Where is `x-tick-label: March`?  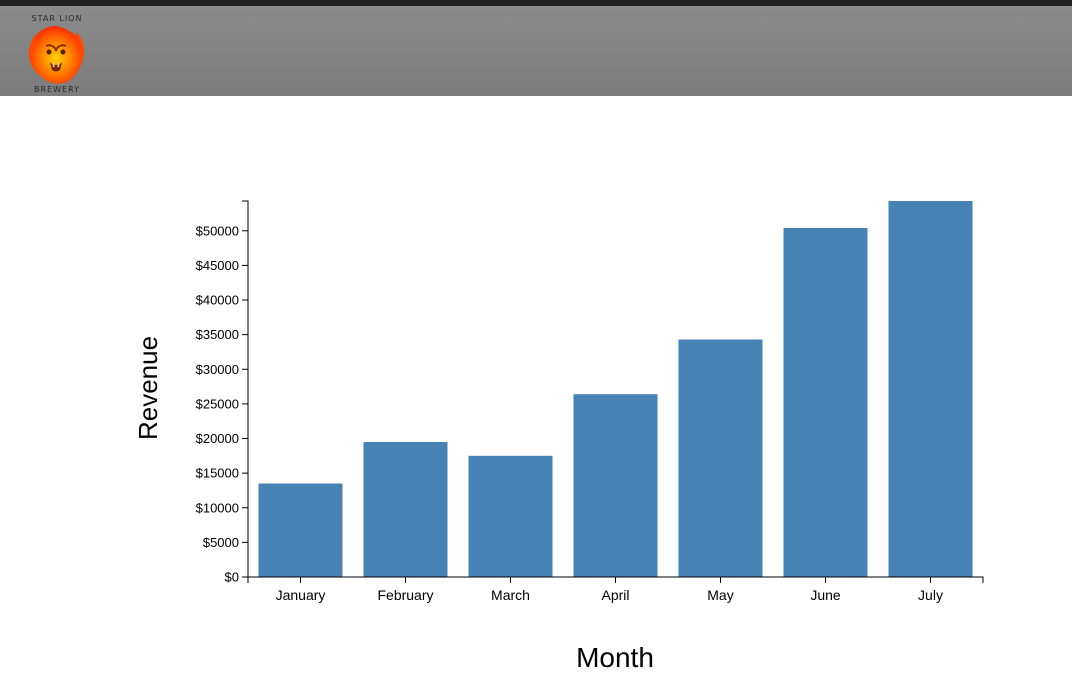 x-tick-label: March is located at coordinates (510, 595).